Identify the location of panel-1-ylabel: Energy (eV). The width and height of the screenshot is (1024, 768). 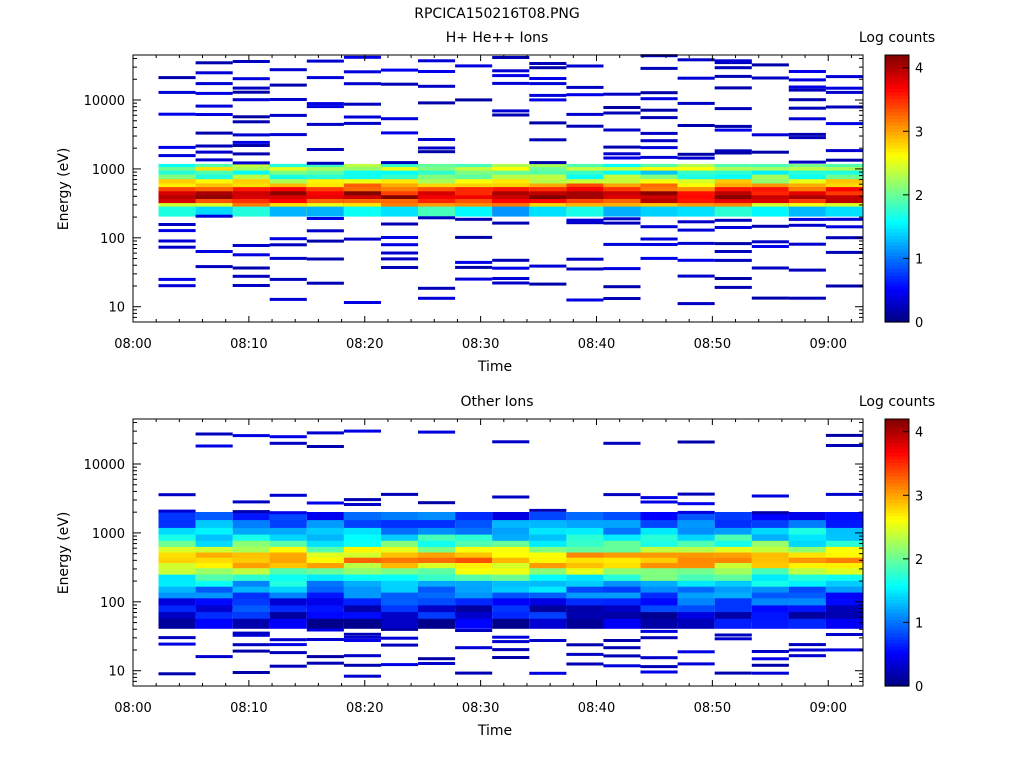
(64, 189).